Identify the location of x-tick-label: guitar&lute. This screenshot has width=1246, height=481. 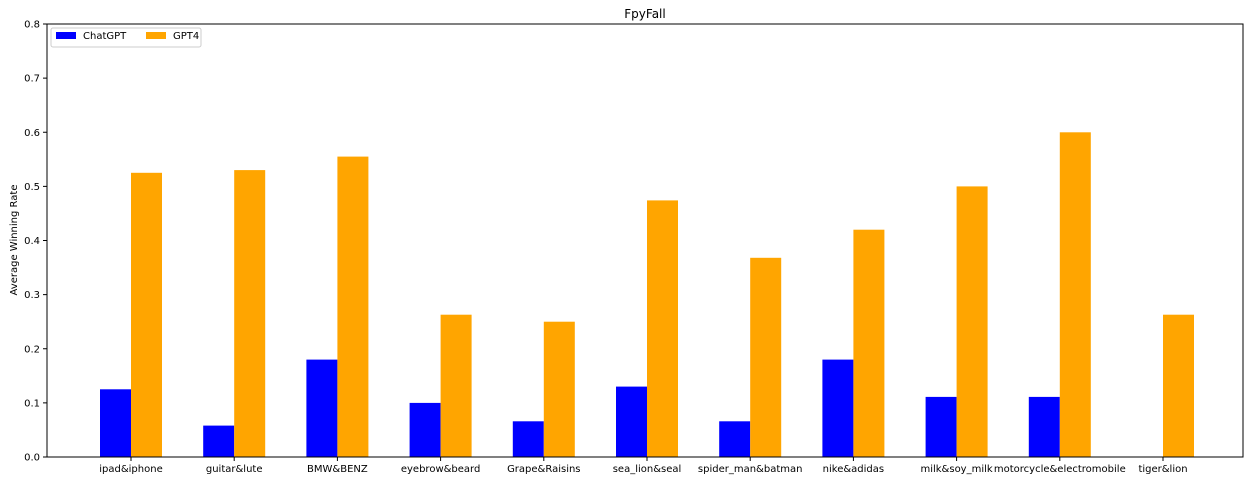
(234, 469).